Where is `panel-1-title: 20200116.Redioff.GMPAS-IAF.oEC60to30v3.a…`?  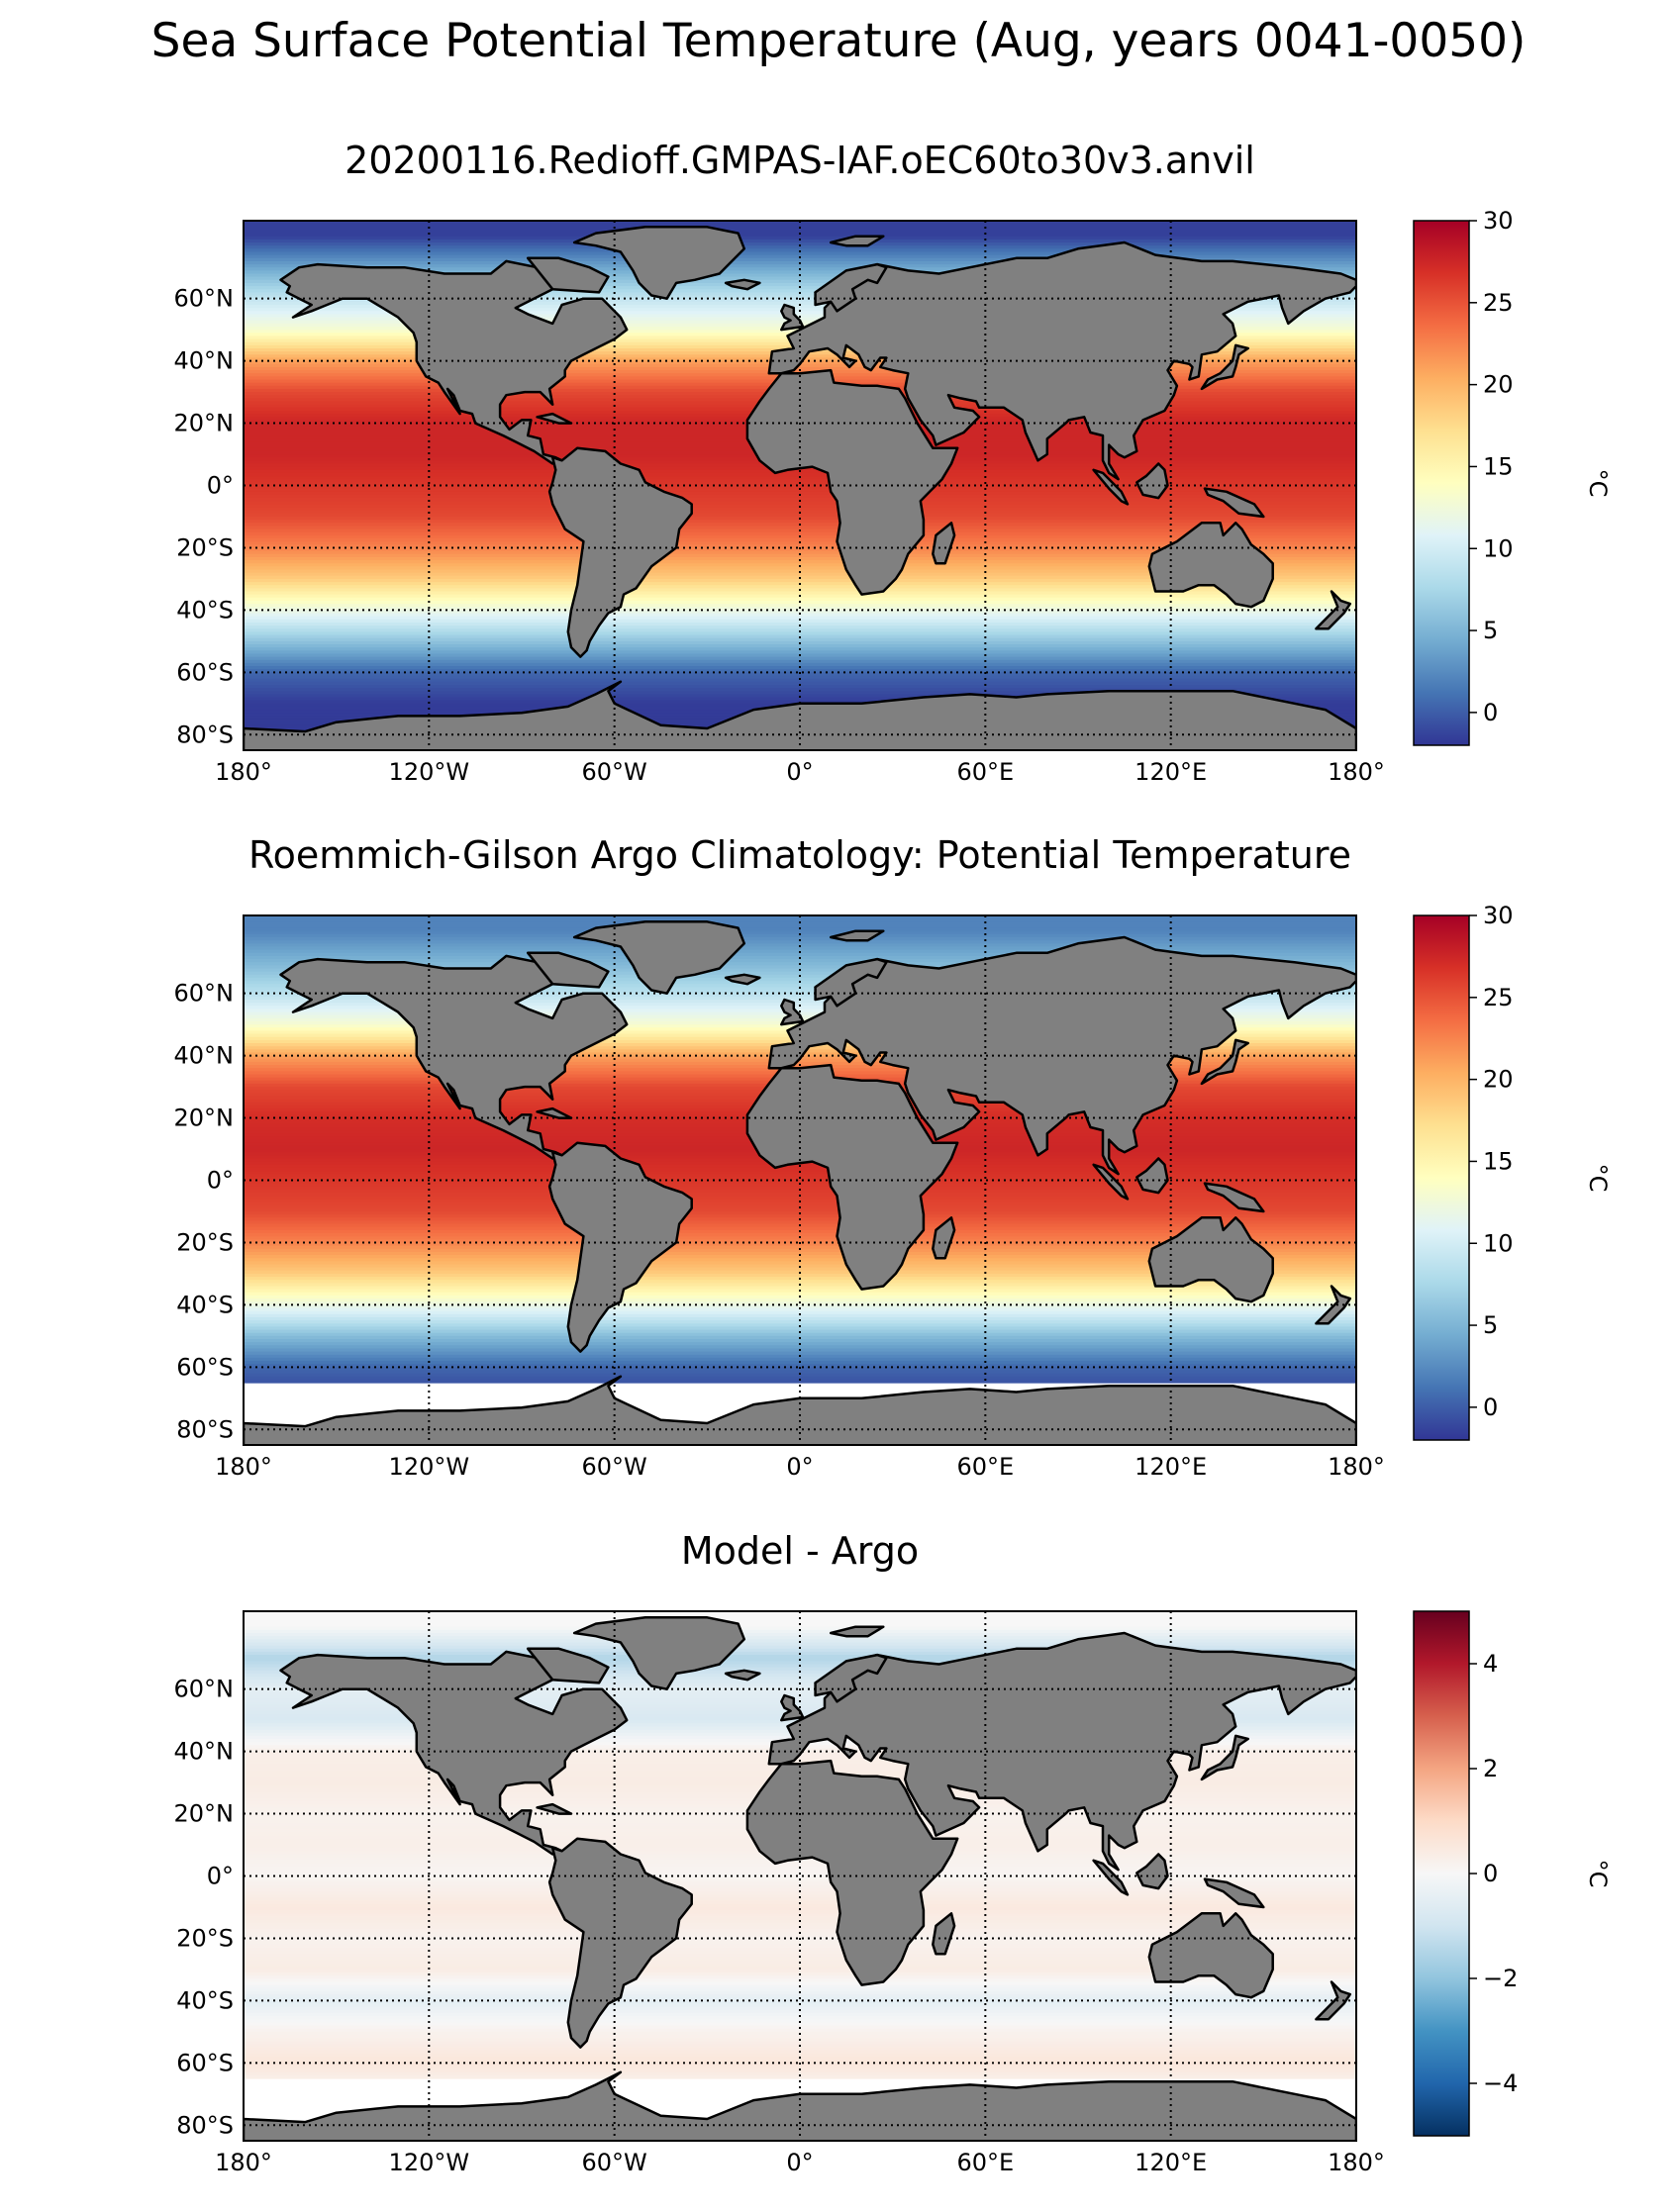 panel-1-title: 20200116.Redioff.GMPAS-IAF.oEC60to30v3.a… is located at coordinates (800, 160).